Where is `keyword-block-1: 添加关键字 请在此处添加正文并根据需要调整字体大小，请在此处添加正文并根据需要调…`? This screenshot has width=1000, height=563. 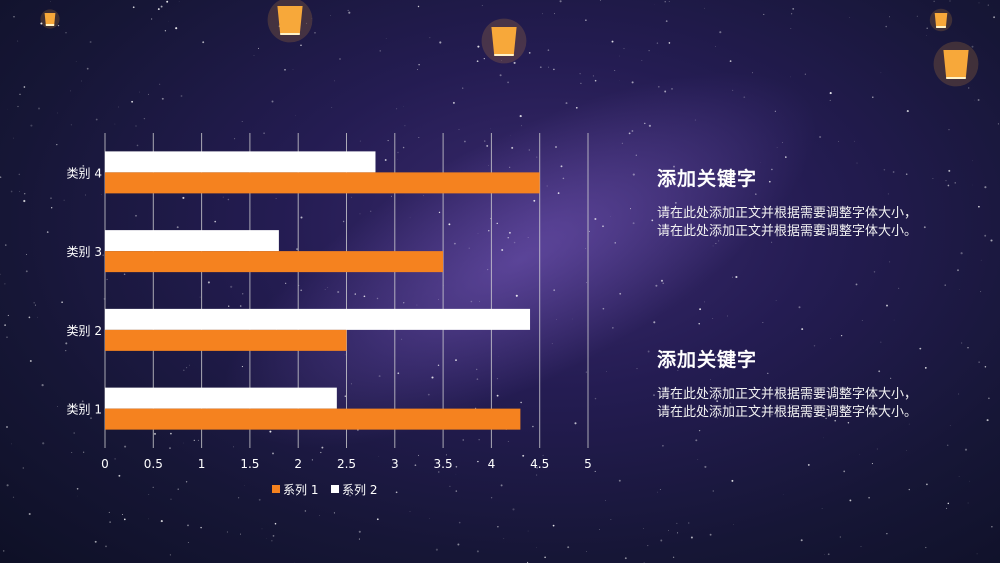 keyword-block-1: 添加关键字 请在此处添加正文并根据需要调整字体大小，请在此处添加正文并根据需要调… is located at coordinates (792, 202).